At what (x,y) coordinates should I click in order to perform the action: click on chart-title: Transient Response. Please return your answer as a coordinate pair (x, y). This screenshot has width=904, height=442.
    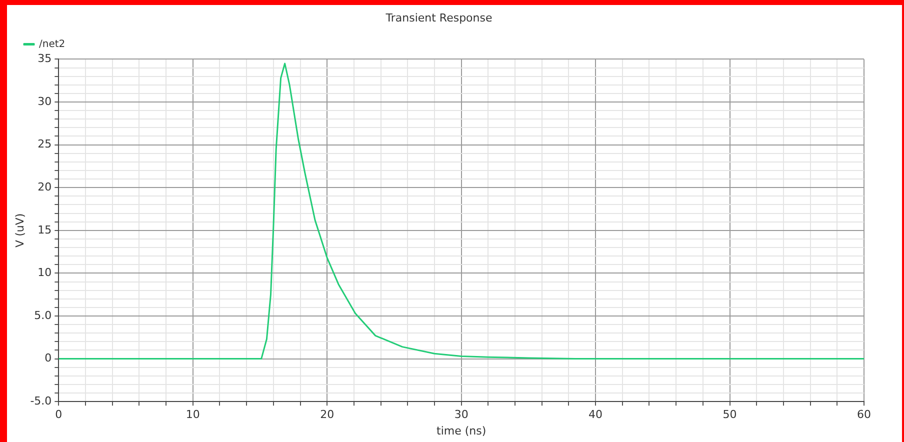
    Looking at the image, I should click on (438, 17).